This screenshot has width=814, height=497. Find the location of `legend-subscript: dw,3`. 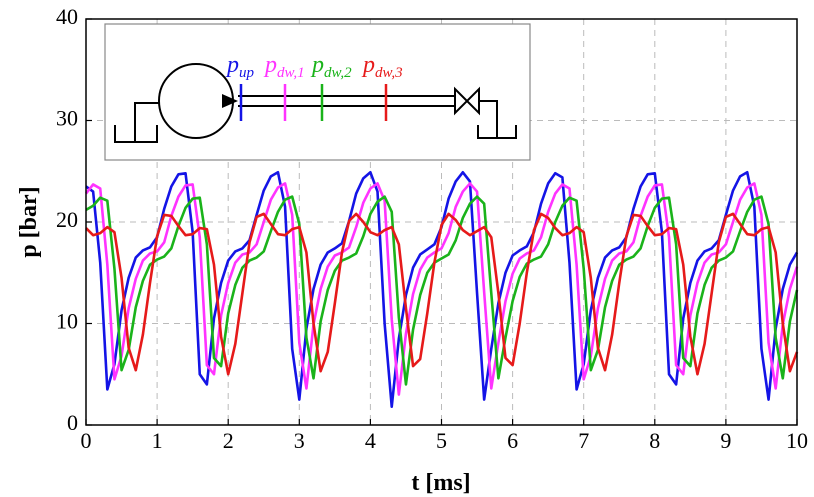

legend-subscript: dw,3 is located at coordinates (389, 73).